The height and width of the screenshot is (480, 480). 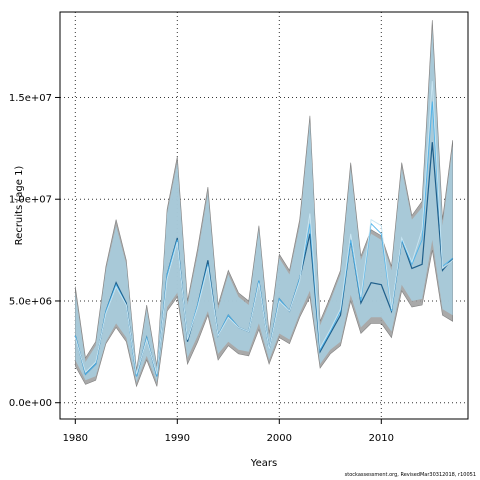 What do you see at coordinates (75, 438) in the screenshot?
I see `x-tick-label: 1980` at bounding box center [75, 438].